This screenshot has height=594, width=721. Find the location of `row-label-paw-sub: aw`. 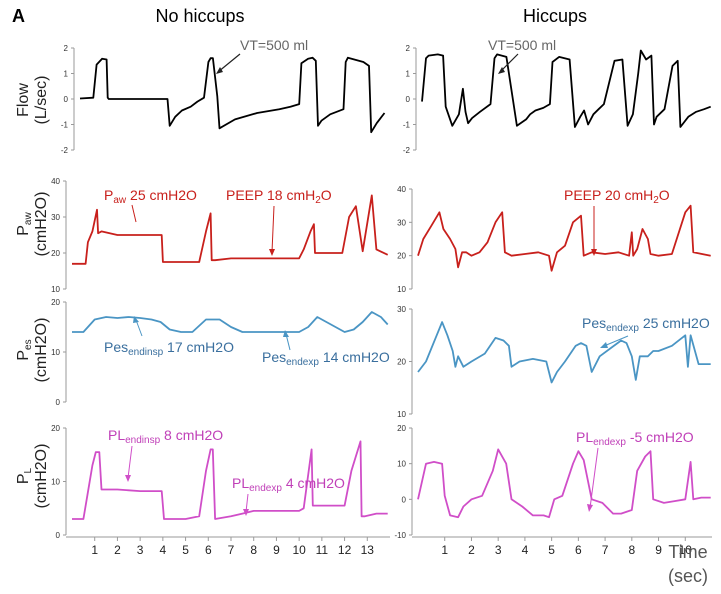

row-label-paw-sub: aw is located at coordinates (28, 219).